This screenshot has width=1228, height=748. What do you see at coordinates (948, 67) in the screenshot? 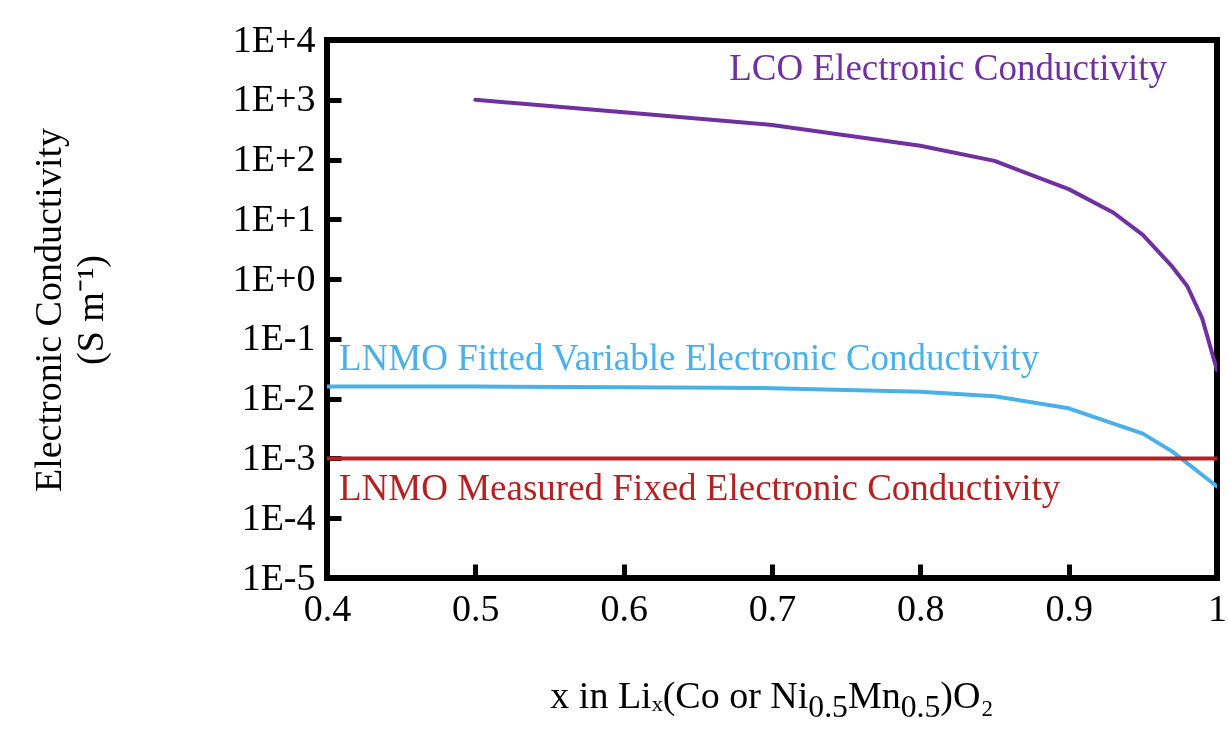
I see `series-label: LCO Electronic Conductivity` at bounding box center [948, 67].